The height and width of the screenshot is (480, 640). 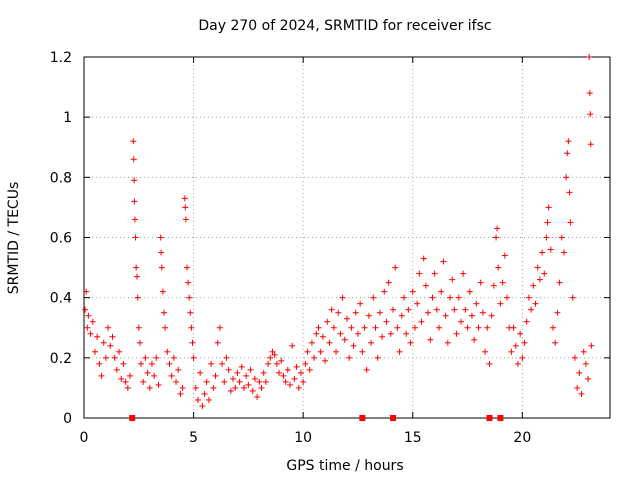 I want to click on y-tick-label: 0.6, so click(x=61, y=239).